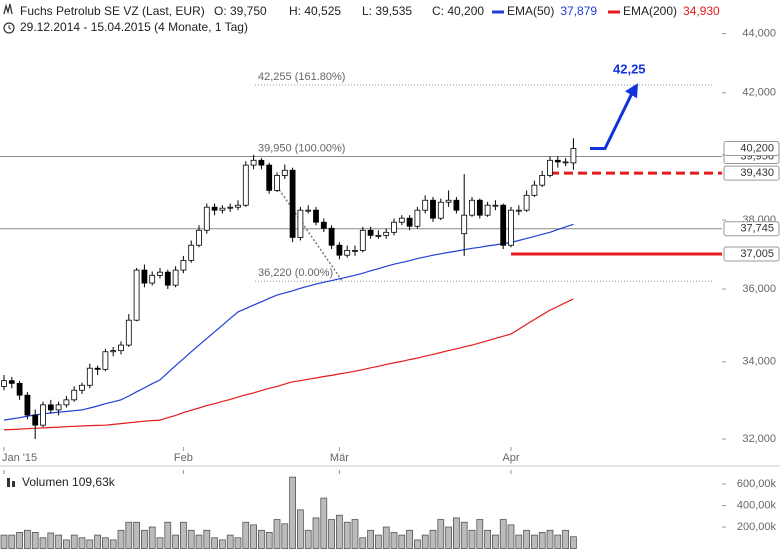 The width and height of the screenshot is (780, 550). What do you see at coordinates (612, 121) in the screenshot?
I see `target-arrow` at bounding box center [612, 121].